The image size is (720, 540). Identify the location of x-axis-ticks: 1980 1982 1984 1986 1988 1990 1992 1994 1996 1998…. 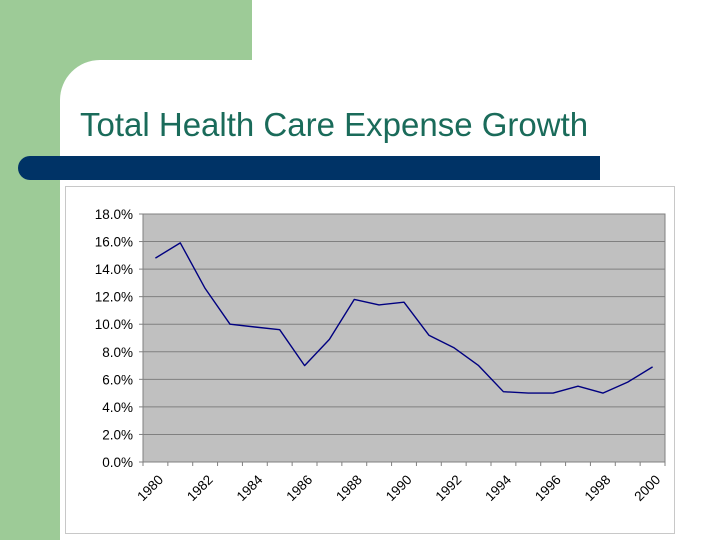
(400, 483).